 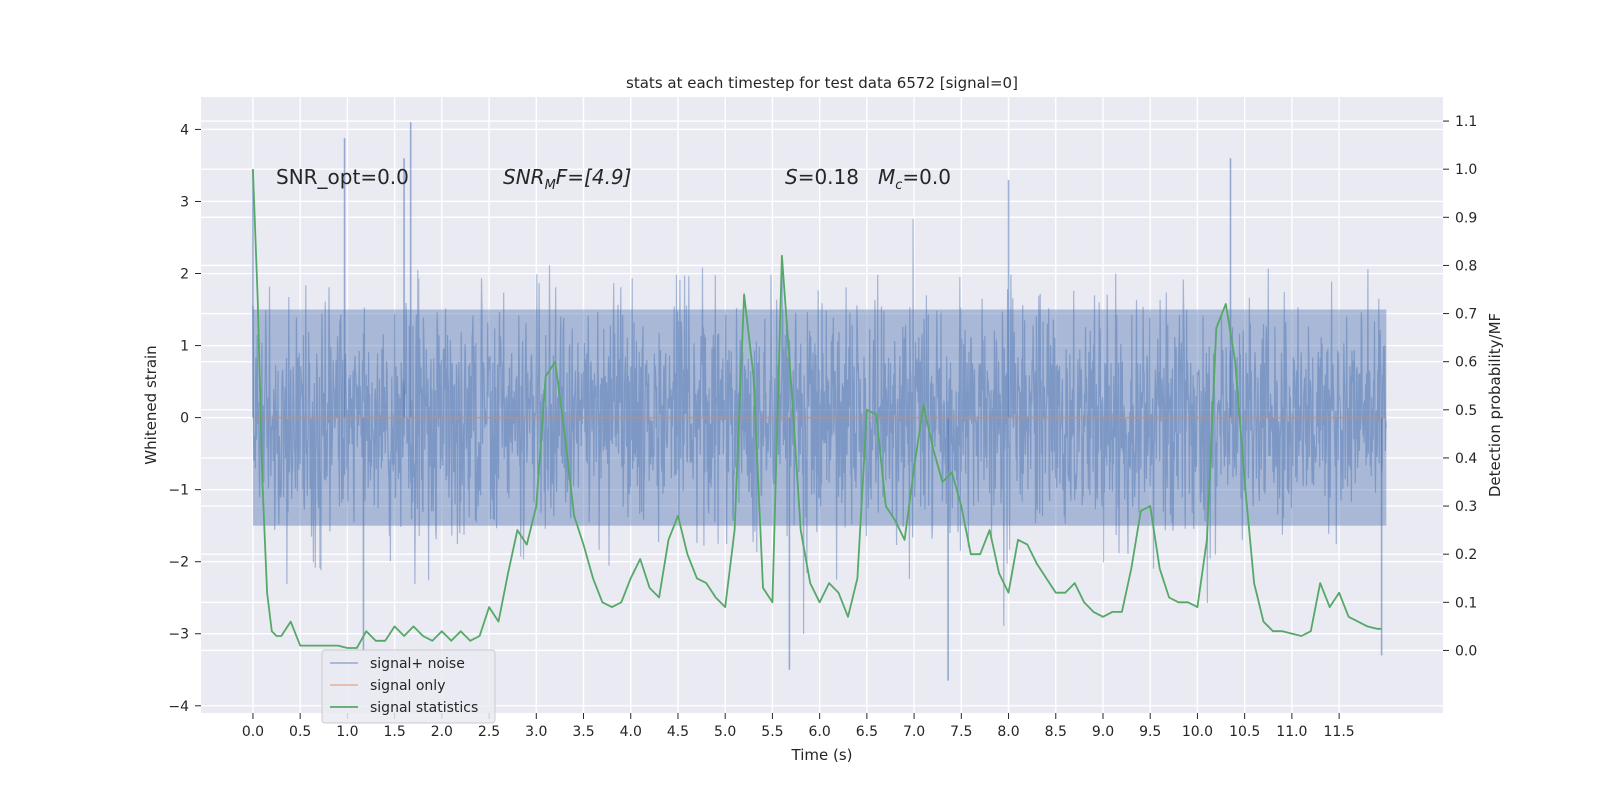 What do you see at coordinates (442, 732) in the screenshot?
I see `x-tick-label: 2.0` at bounding box center [442, 732].